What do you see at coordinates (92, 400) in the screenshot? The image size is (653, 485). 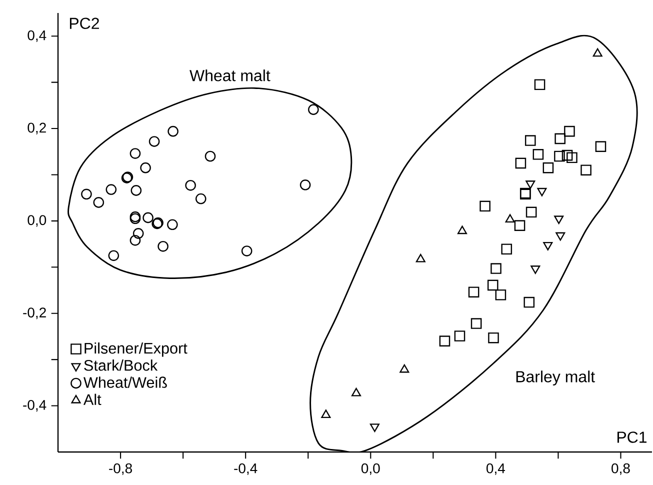 I see `legend-label: Alt` at bounding box center [92, 400].